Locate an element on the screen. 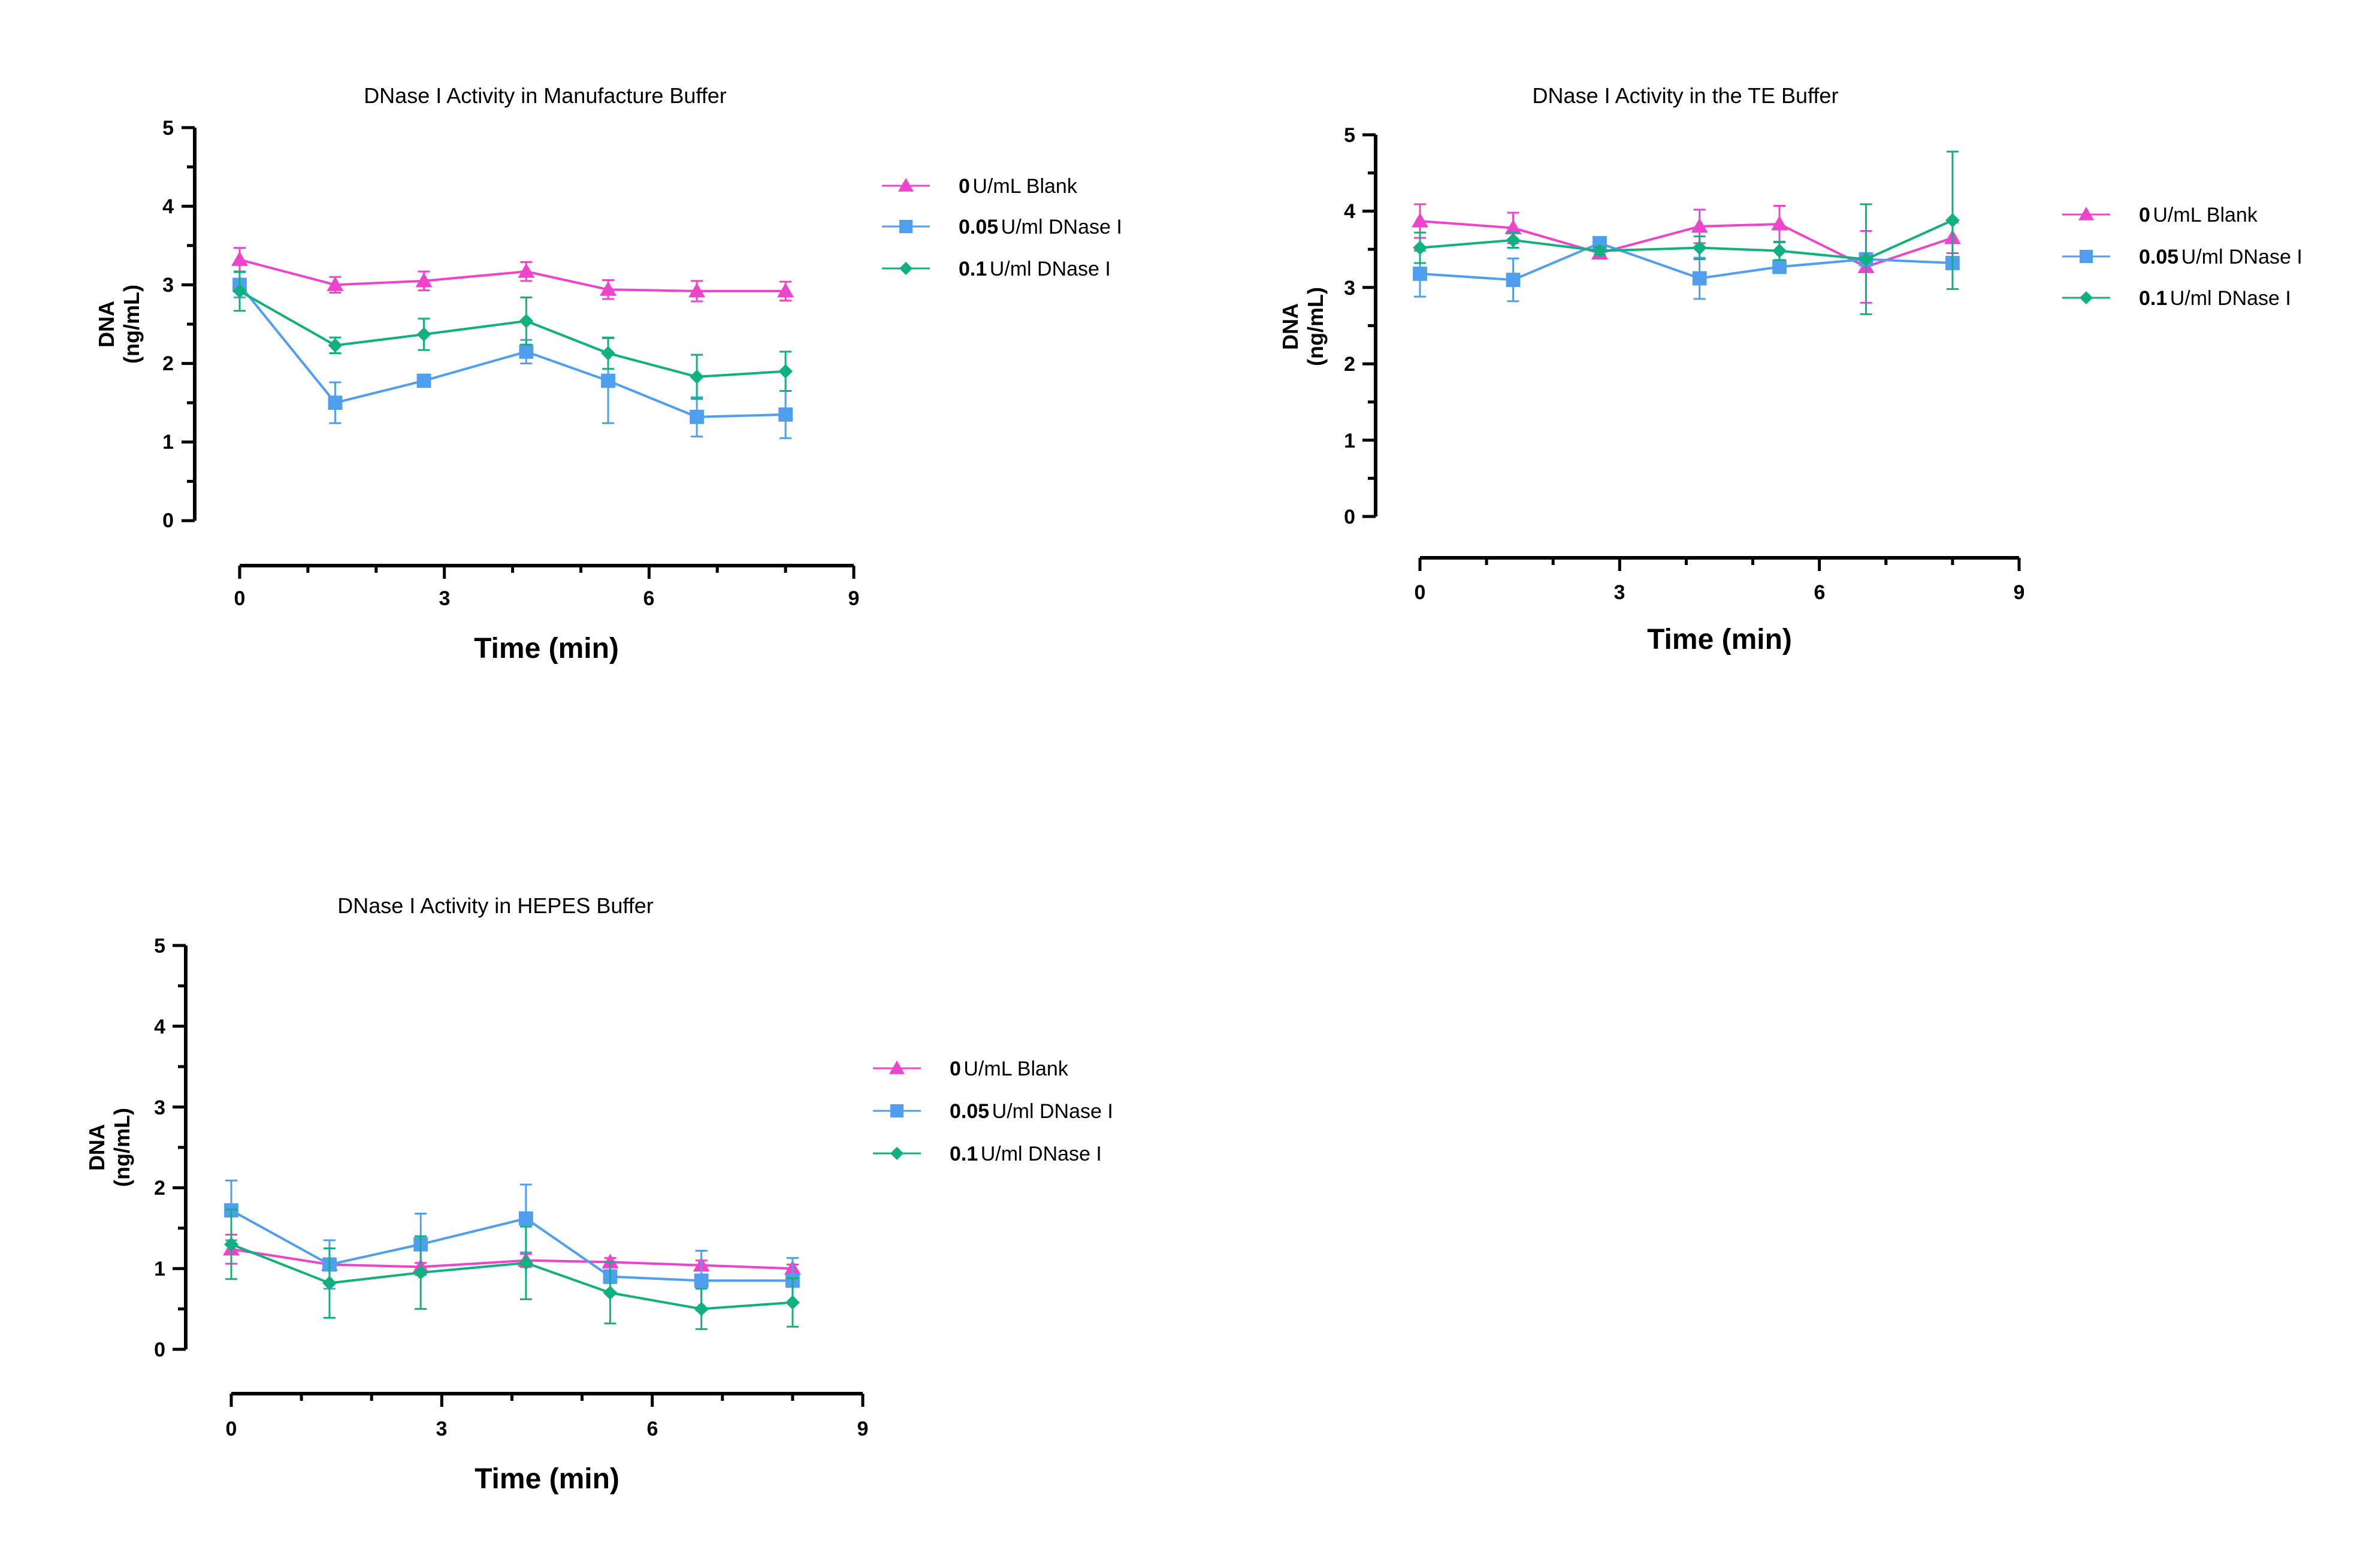  y-tick-label: 2 is located at coordinates (159, 1188).